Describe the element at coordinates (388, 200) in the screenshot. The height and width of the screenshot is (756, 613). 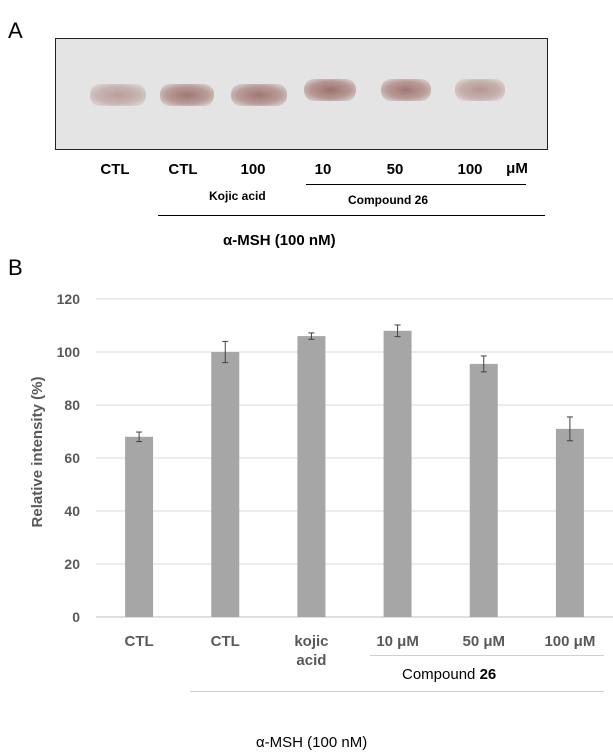
I see `compound-label-a: Compound 26` at that location.